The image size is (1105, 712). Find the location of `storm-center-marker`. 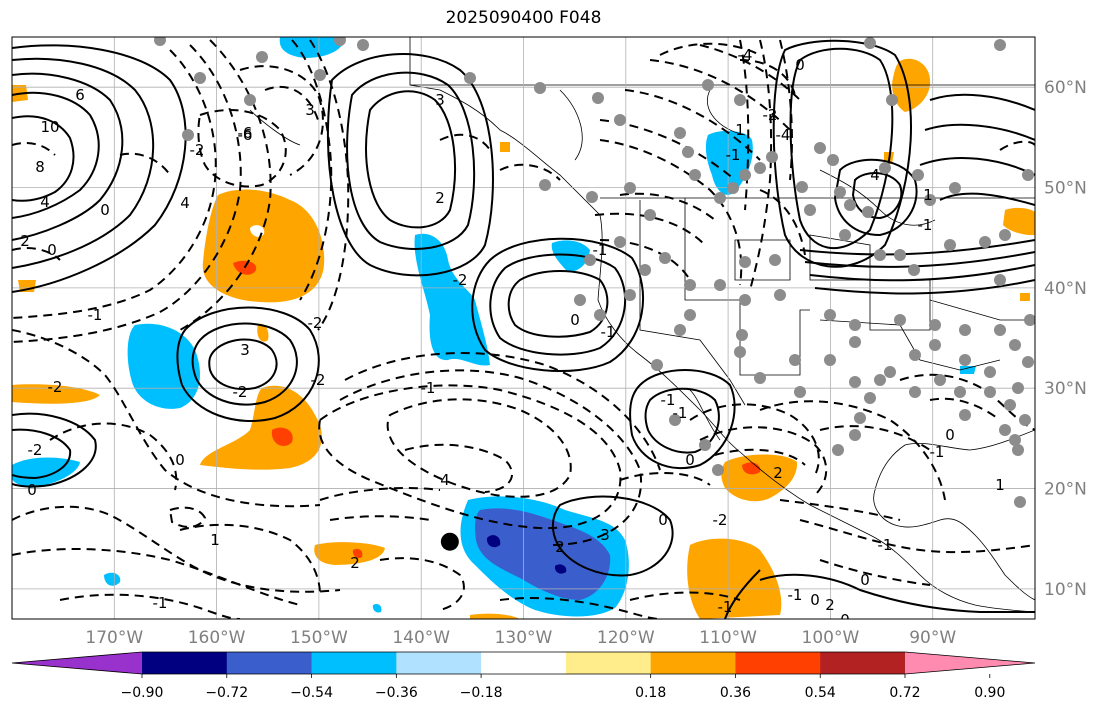

storm-center-marker is located at coordinates (449, 541).